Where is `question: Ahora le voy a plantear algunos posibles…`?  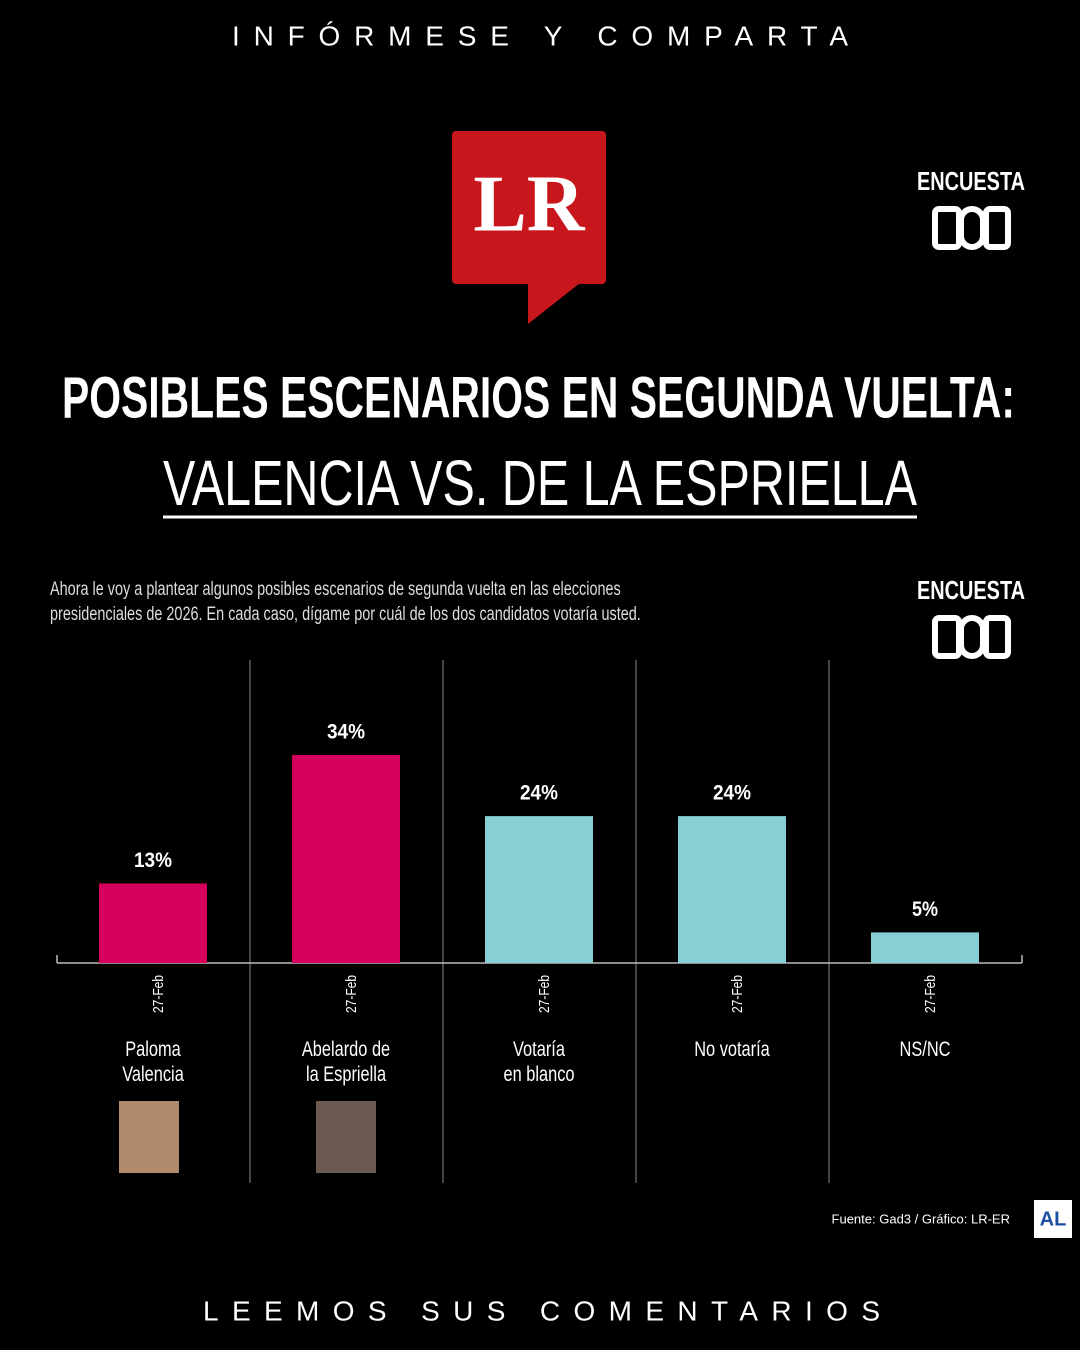 question: Ahora le voy a plantear algunos posibles… is located at coordinates (345, 602).